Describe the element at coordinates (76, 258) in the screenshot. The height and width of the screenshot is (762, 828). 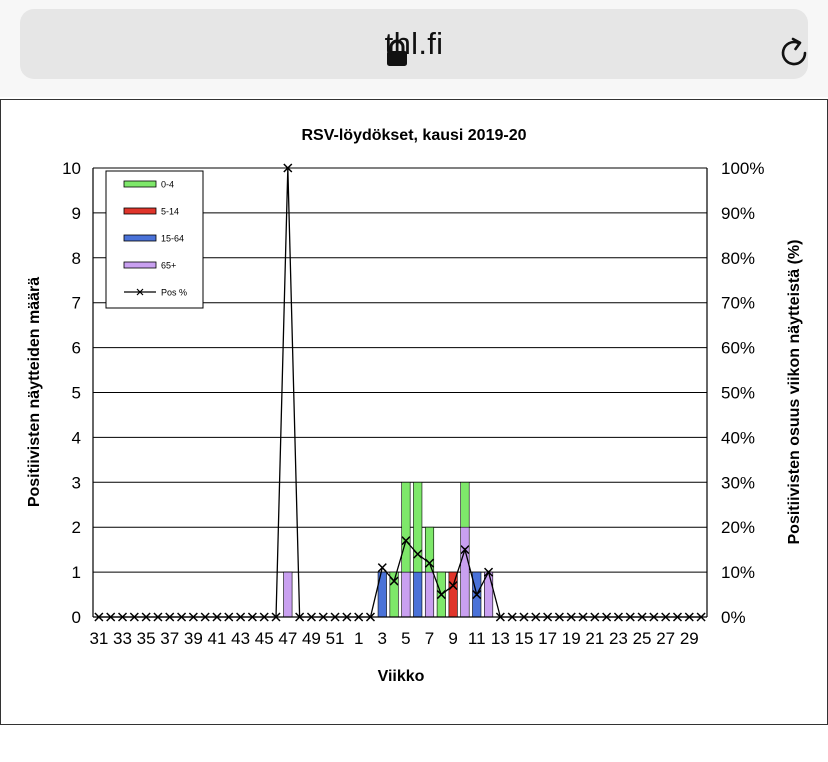
I see `y-tick-label: 8` at that location.